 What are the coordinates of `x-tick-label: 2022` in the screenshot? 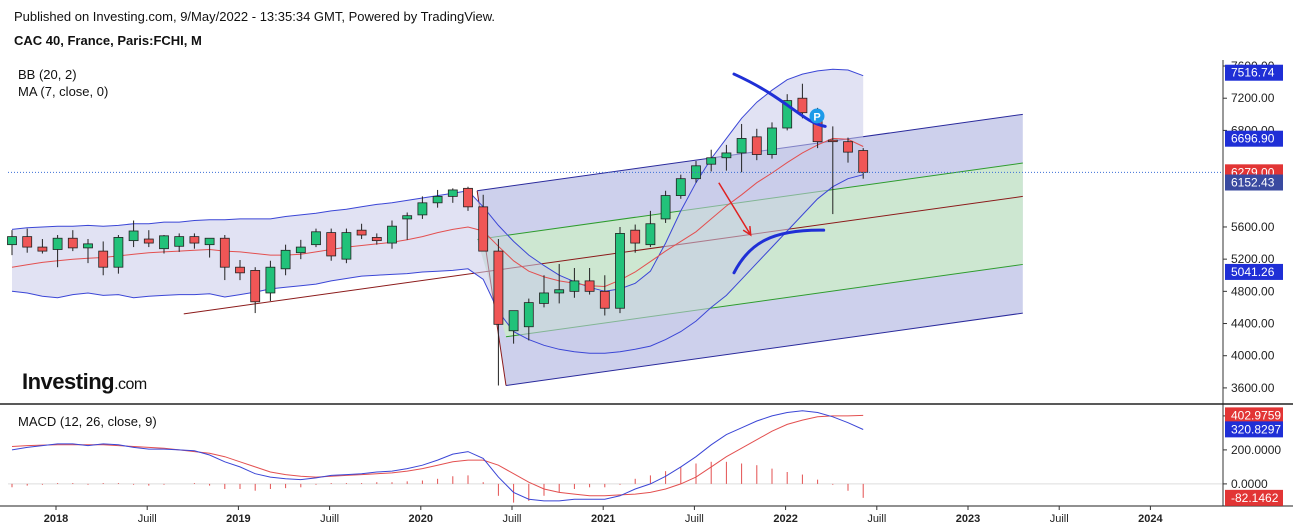 It's located at (785, 519).